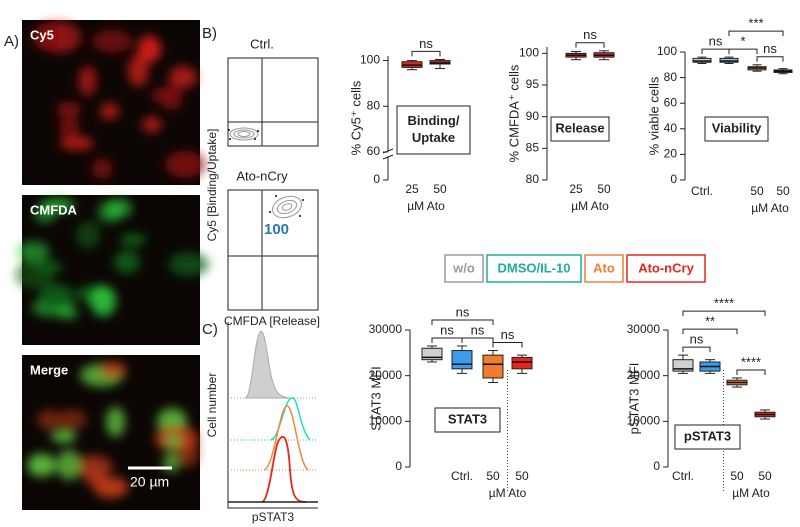 This screenshot has width=800, height=527. I want to click on x-tick-label: Ctrl., so click(462, 476).